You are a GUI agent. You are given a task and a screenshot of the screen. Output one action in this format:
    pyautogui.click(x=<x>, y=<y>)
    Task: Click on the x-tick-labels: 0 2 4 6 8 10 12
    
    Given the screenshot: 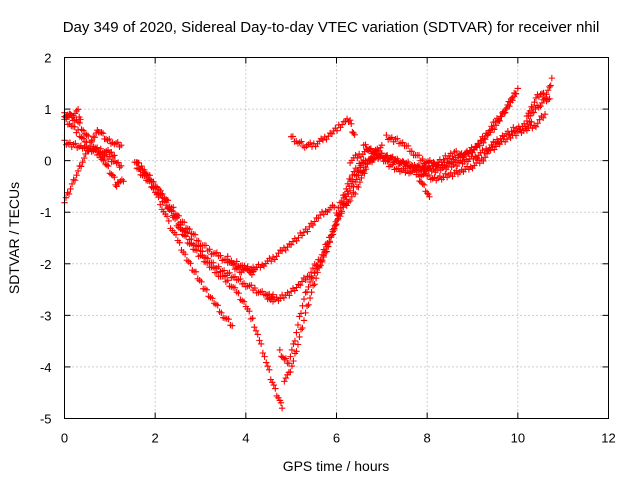 What is the action you would take?
    pyautogui.click(x=338, y=438)
    